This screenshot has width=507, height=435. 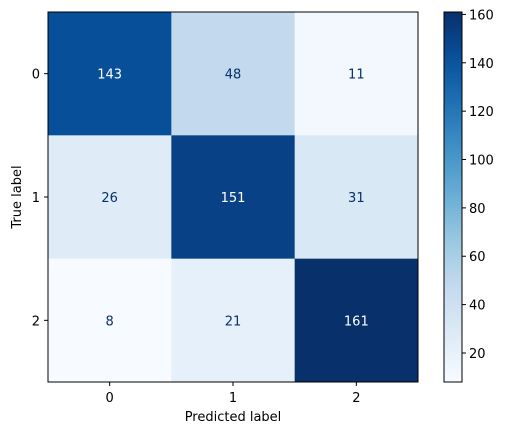 What do you see at coordinates (477, 257) in the screenshot?
I see `colorbar-tick-label: 60` at bounding box center [477, 257].